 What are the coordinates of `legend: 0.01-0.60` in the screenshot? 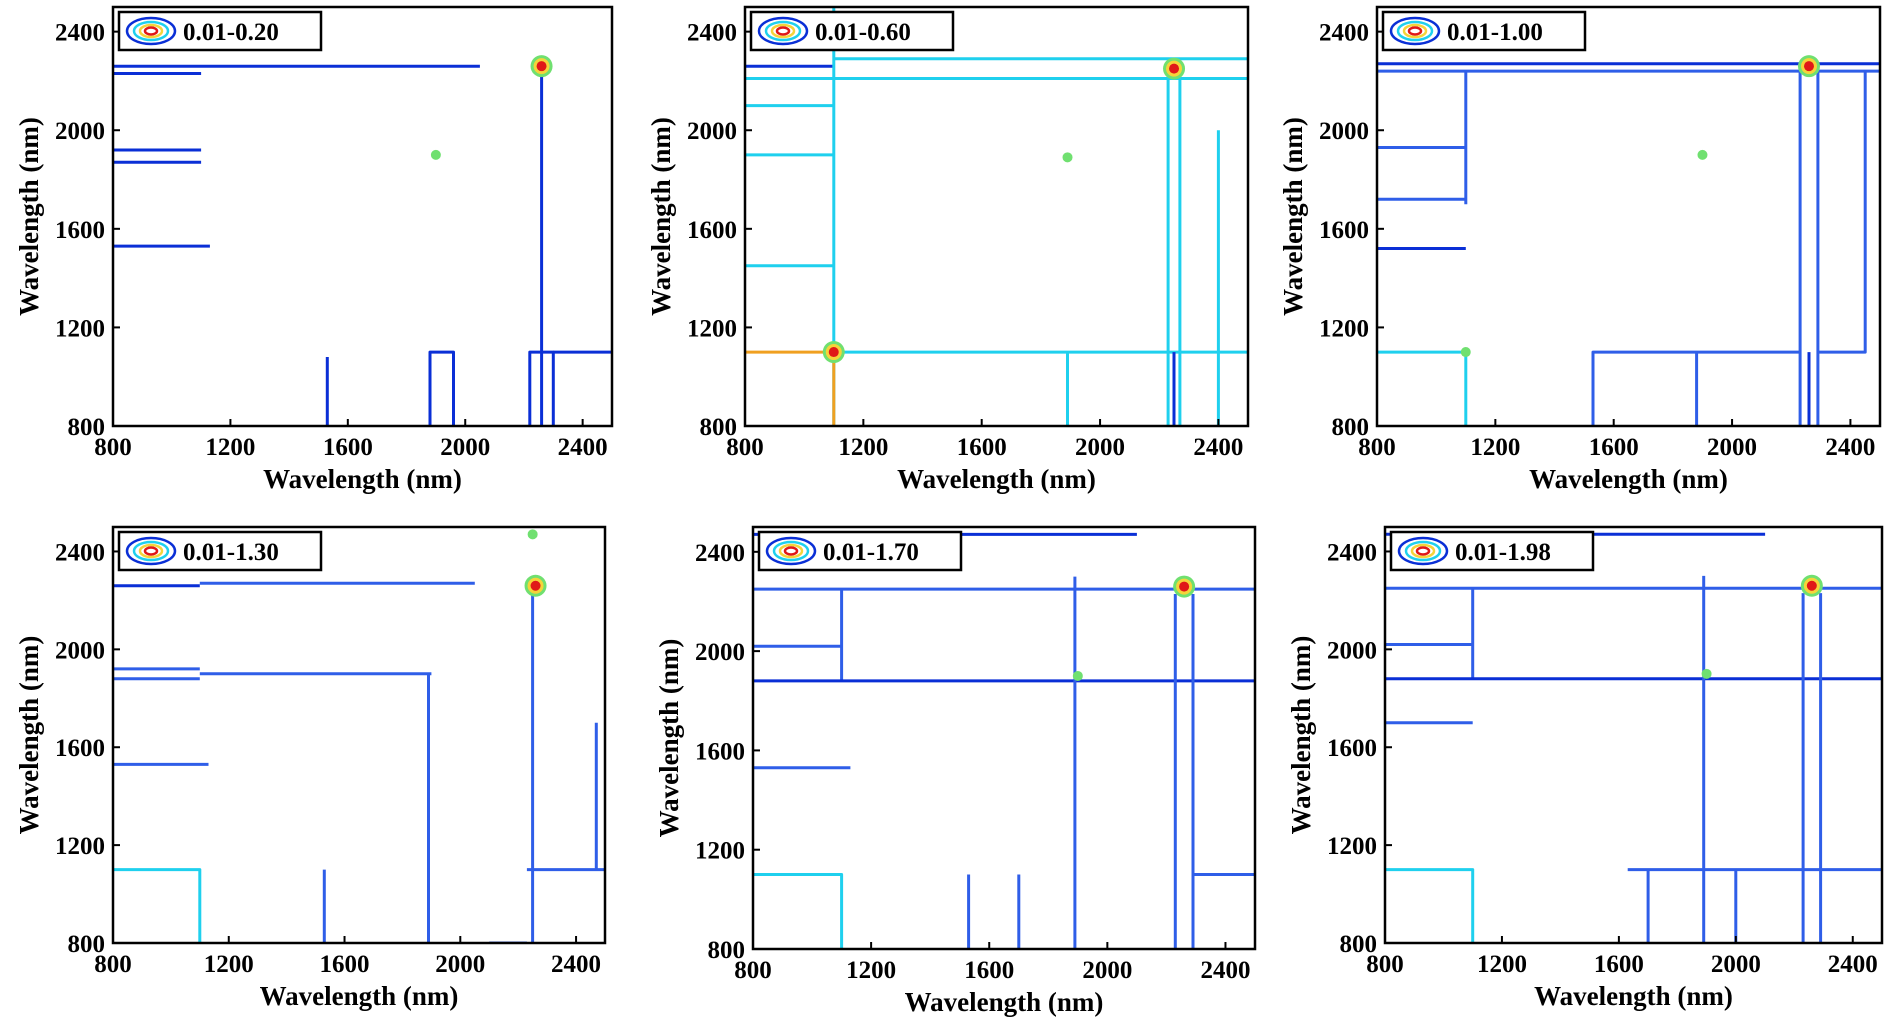 It's located at (852, 31).